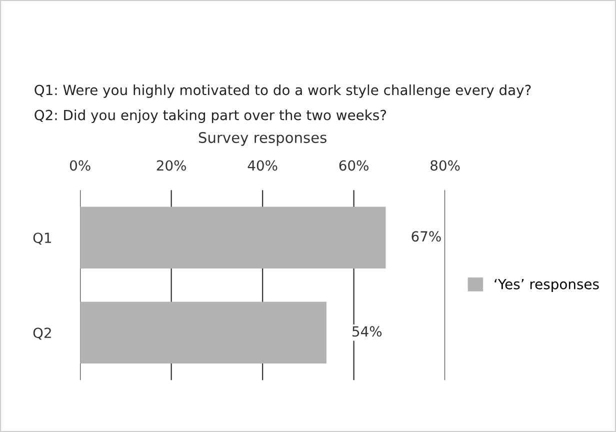  Describe the element at coordinates (171, 165) in the screenshot. I see `x-tick-label: 20%` at that location.